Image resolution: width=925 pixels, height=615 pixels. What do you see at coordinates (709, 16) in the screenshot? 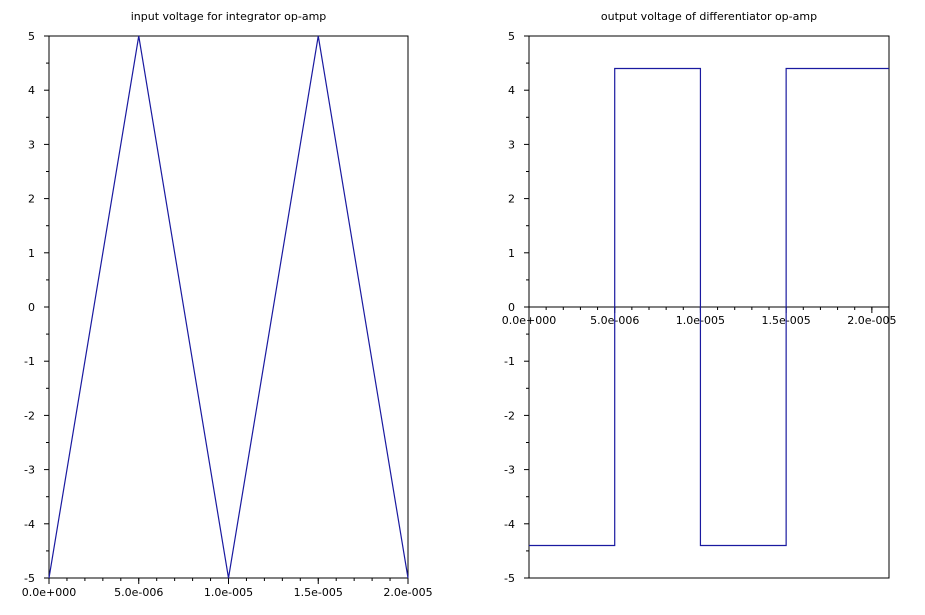
I see `chart-title: output voltage of differentiator op-amp` at bounding box center [709, 16].